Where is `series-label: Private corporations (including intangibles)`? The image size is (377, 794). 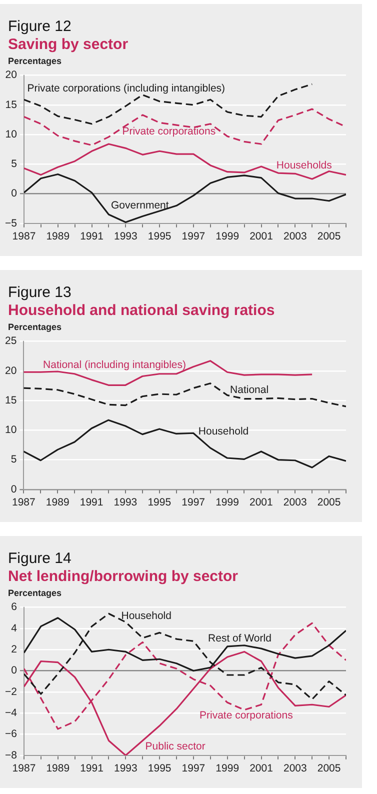 series-label: Private corporations (including intangibles) is located at coordinates (126, 88).